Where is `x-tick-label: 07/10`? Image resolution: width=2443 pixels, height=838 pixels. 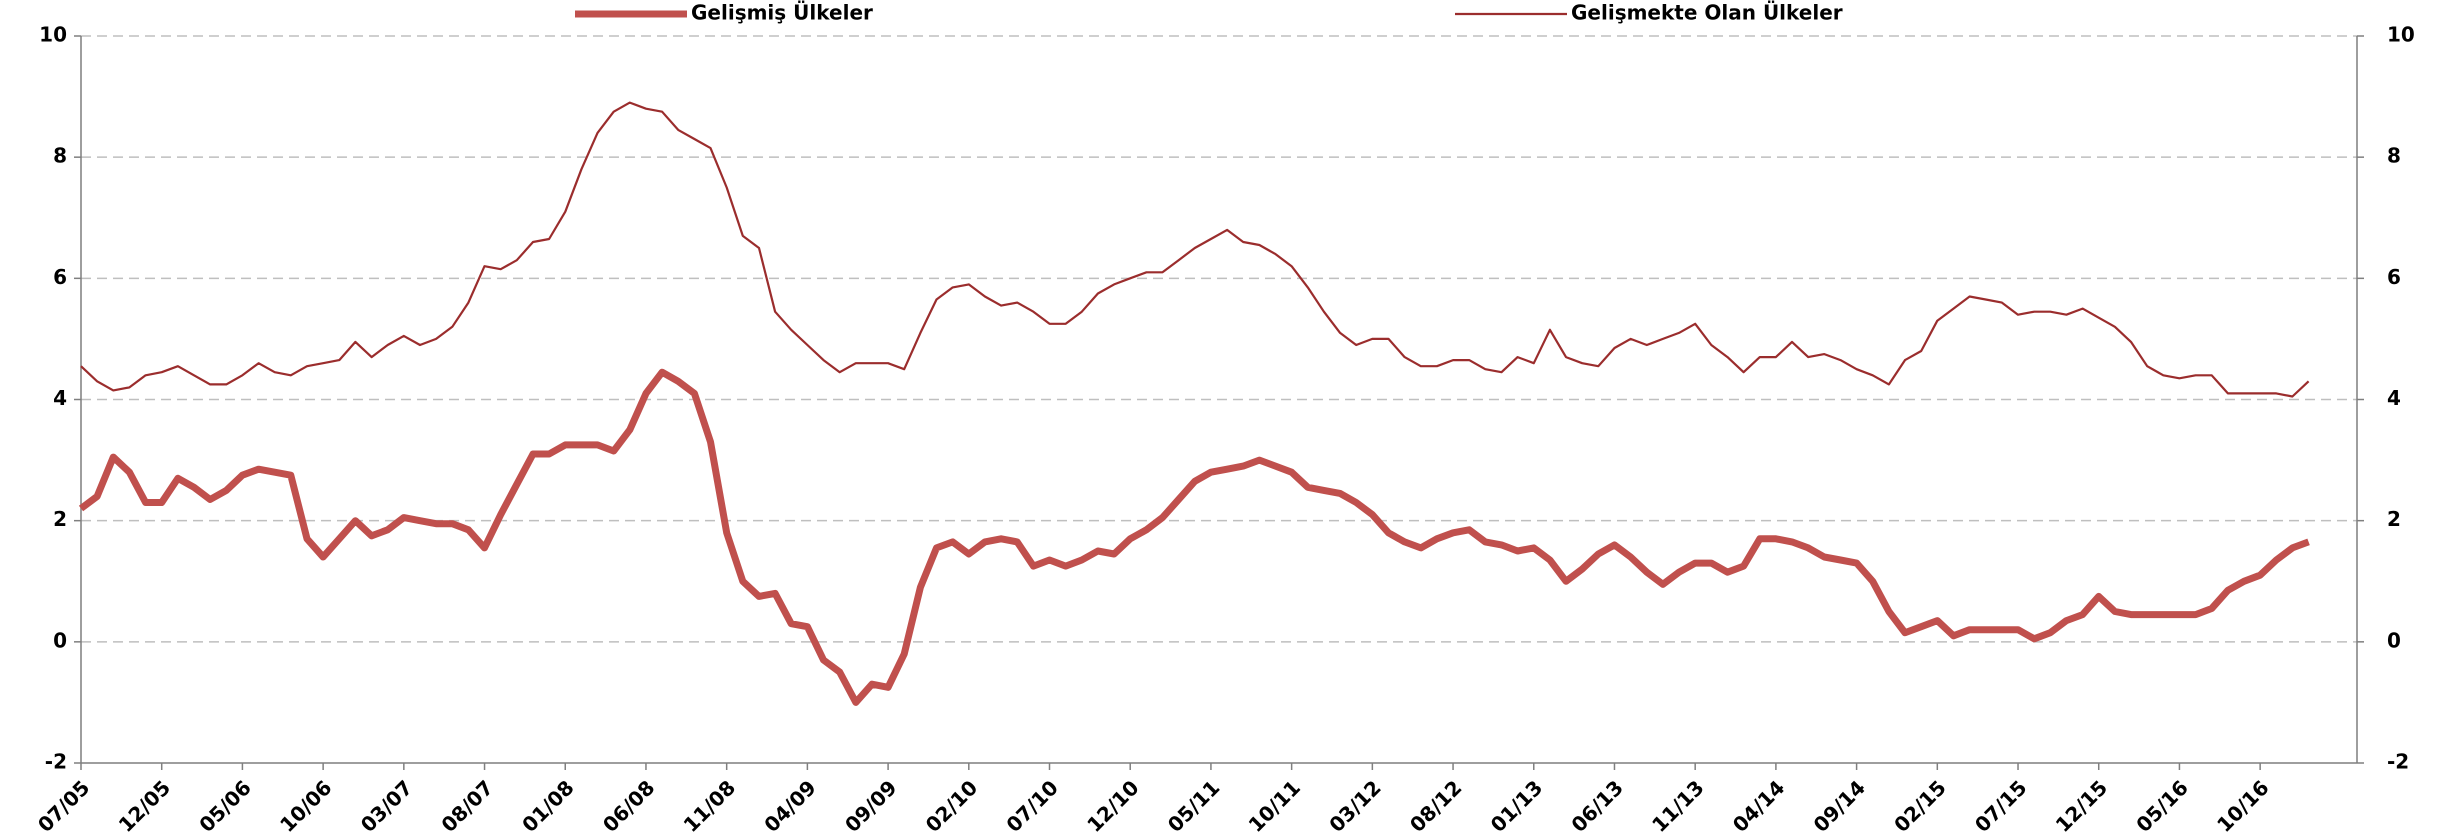
x-tick-label: 07/10 is located at coordinates (1031, 805).